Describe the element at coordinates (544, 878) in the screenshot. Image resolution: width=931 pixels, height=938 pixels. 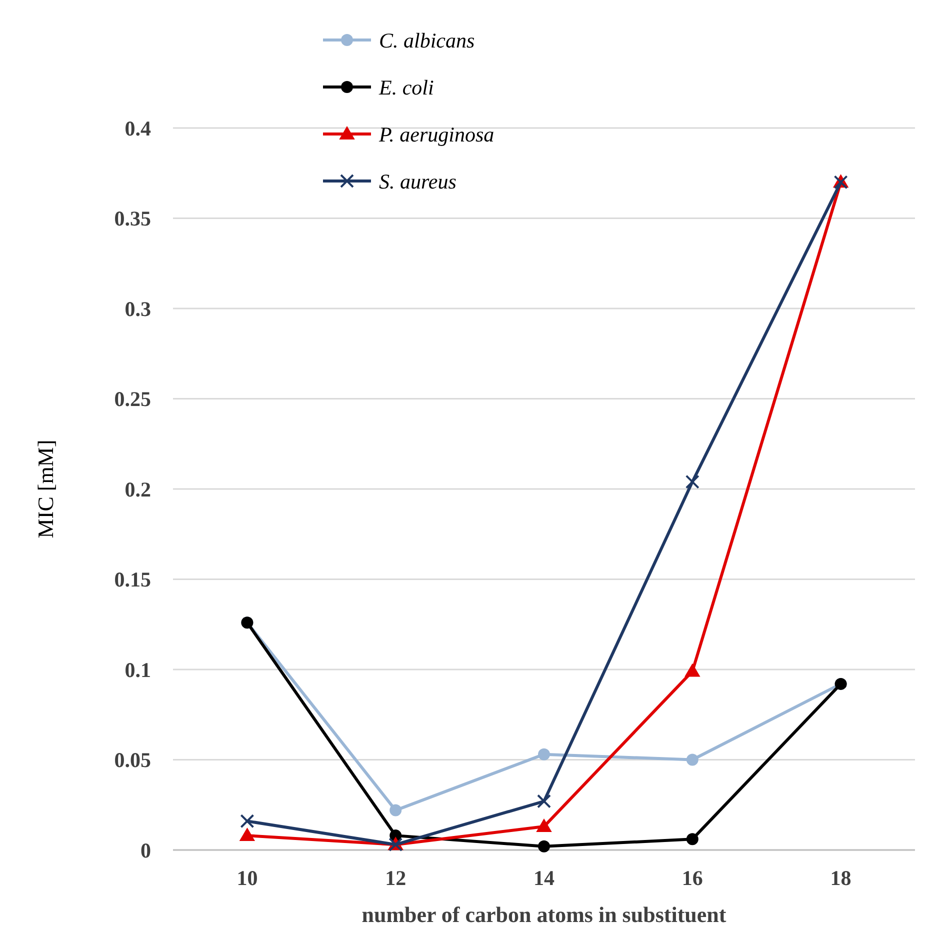
I see `x-tick-label: 14` at that location.